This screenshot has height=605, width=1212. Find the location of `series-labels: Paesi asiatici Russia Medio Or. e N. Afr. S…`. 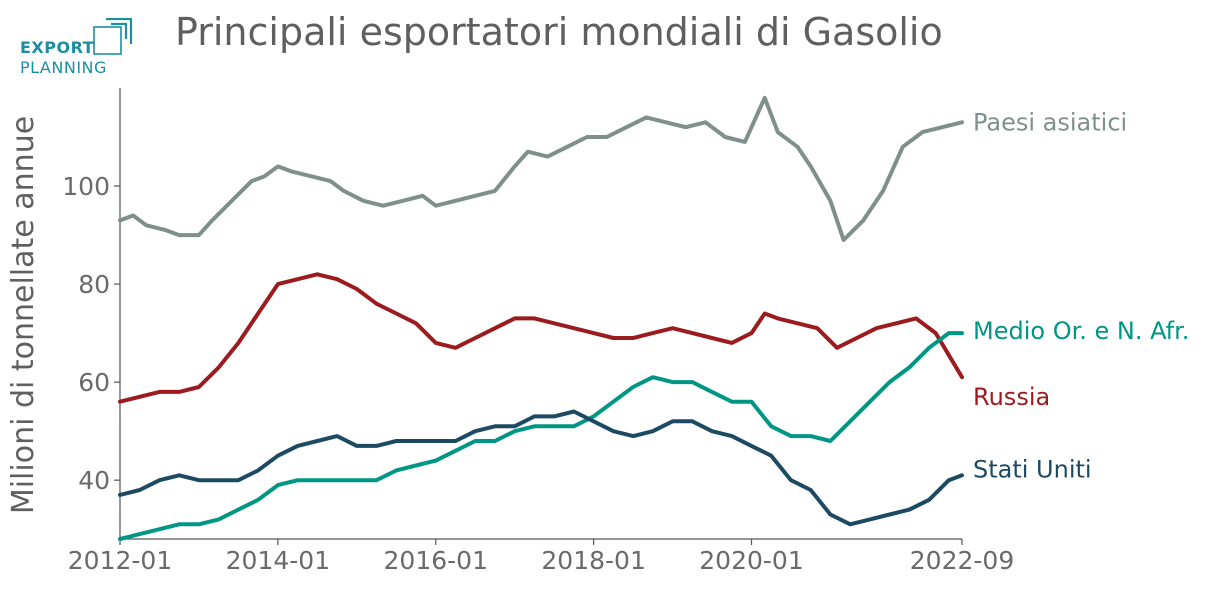

series-labels: Paesi asiatici Russia Medio Or. e N. Afr. S… is located at coordinates (1081, 295).